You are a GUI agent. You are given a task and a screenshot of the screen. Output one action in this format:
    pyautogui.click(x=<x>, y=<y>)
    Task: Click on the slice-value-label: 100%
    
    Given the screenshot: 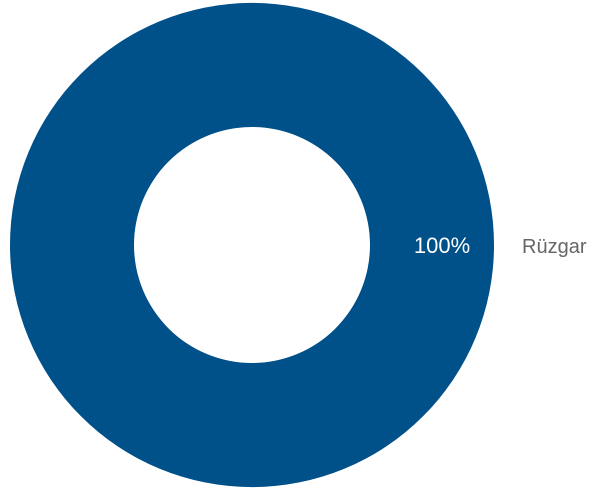 What is the action you would take?
    pyautogui.click(x=442, y=245)
    